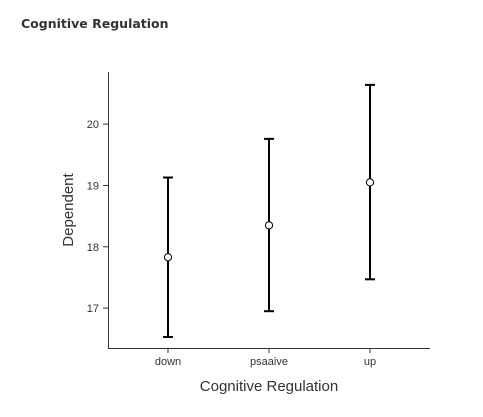 This screenshot has width=483, height=417. I want to click on y-tick-label: 19, so click(93, 186).